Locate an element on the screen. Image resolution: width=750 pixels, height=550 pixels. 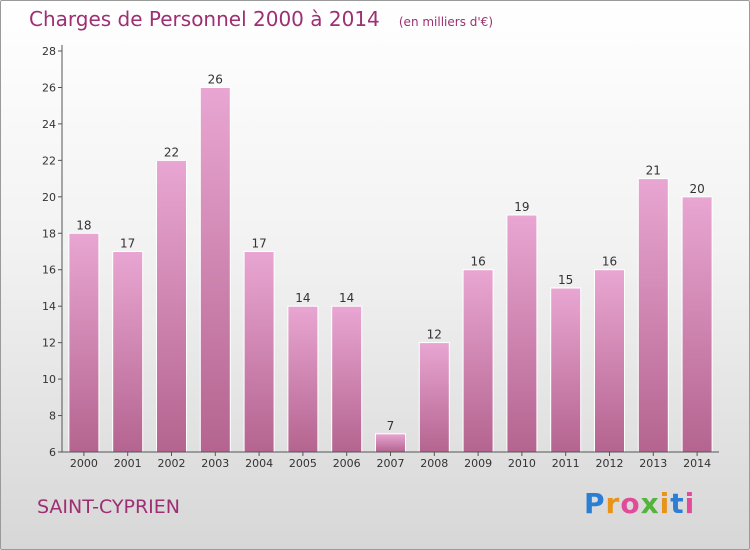
bar-2001 is located at coordinates (128, 352).